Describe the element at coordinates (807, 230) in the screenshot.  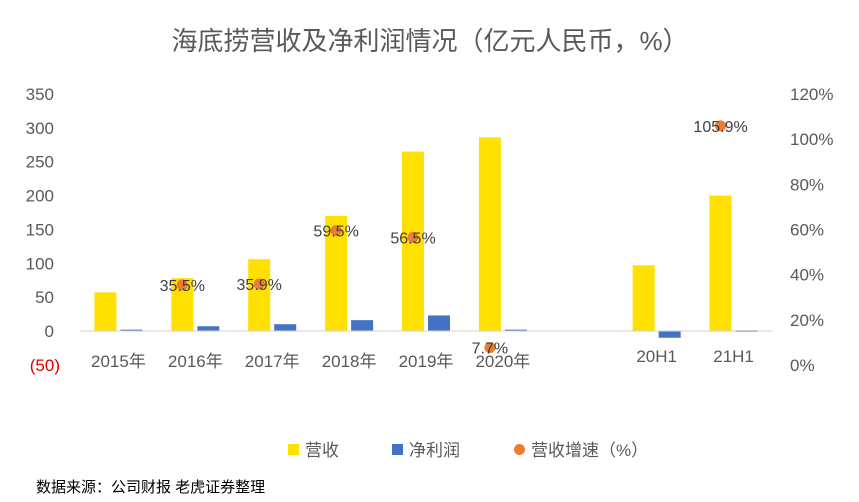
I see `right-tick-label: 60%` at that location.